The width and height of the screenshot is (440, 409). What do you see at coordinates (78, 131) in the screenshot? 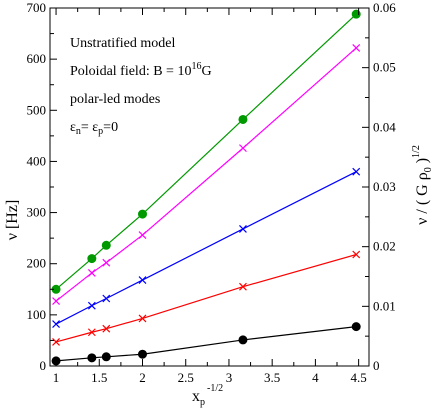
I see `annotation-eps-n-sub: n` at bounding box center [78, 131].